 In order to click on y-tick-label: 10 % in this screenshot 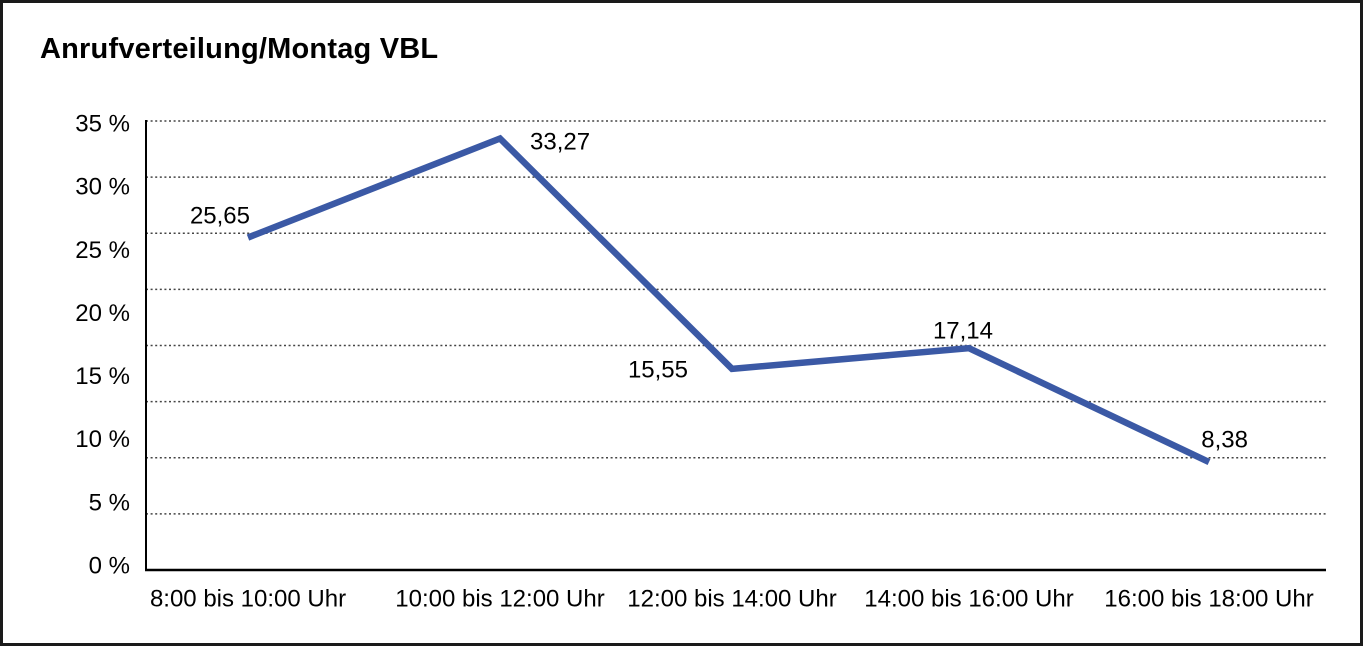, I will do `click(102, 439)`.